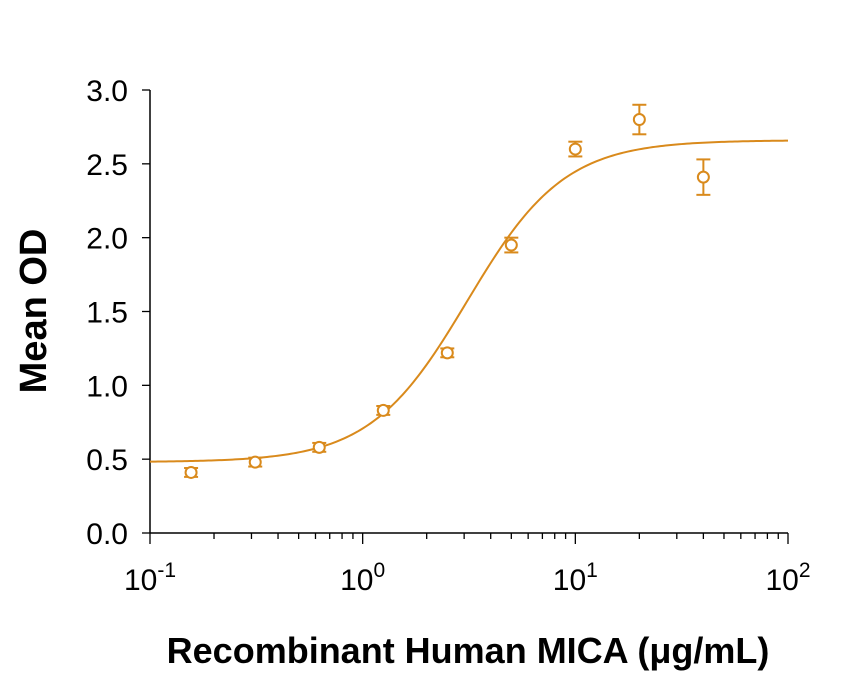 The height and width of the screenshot is (679, 856). I want to click on y-tick-label: 2.5, so click(107, 165).